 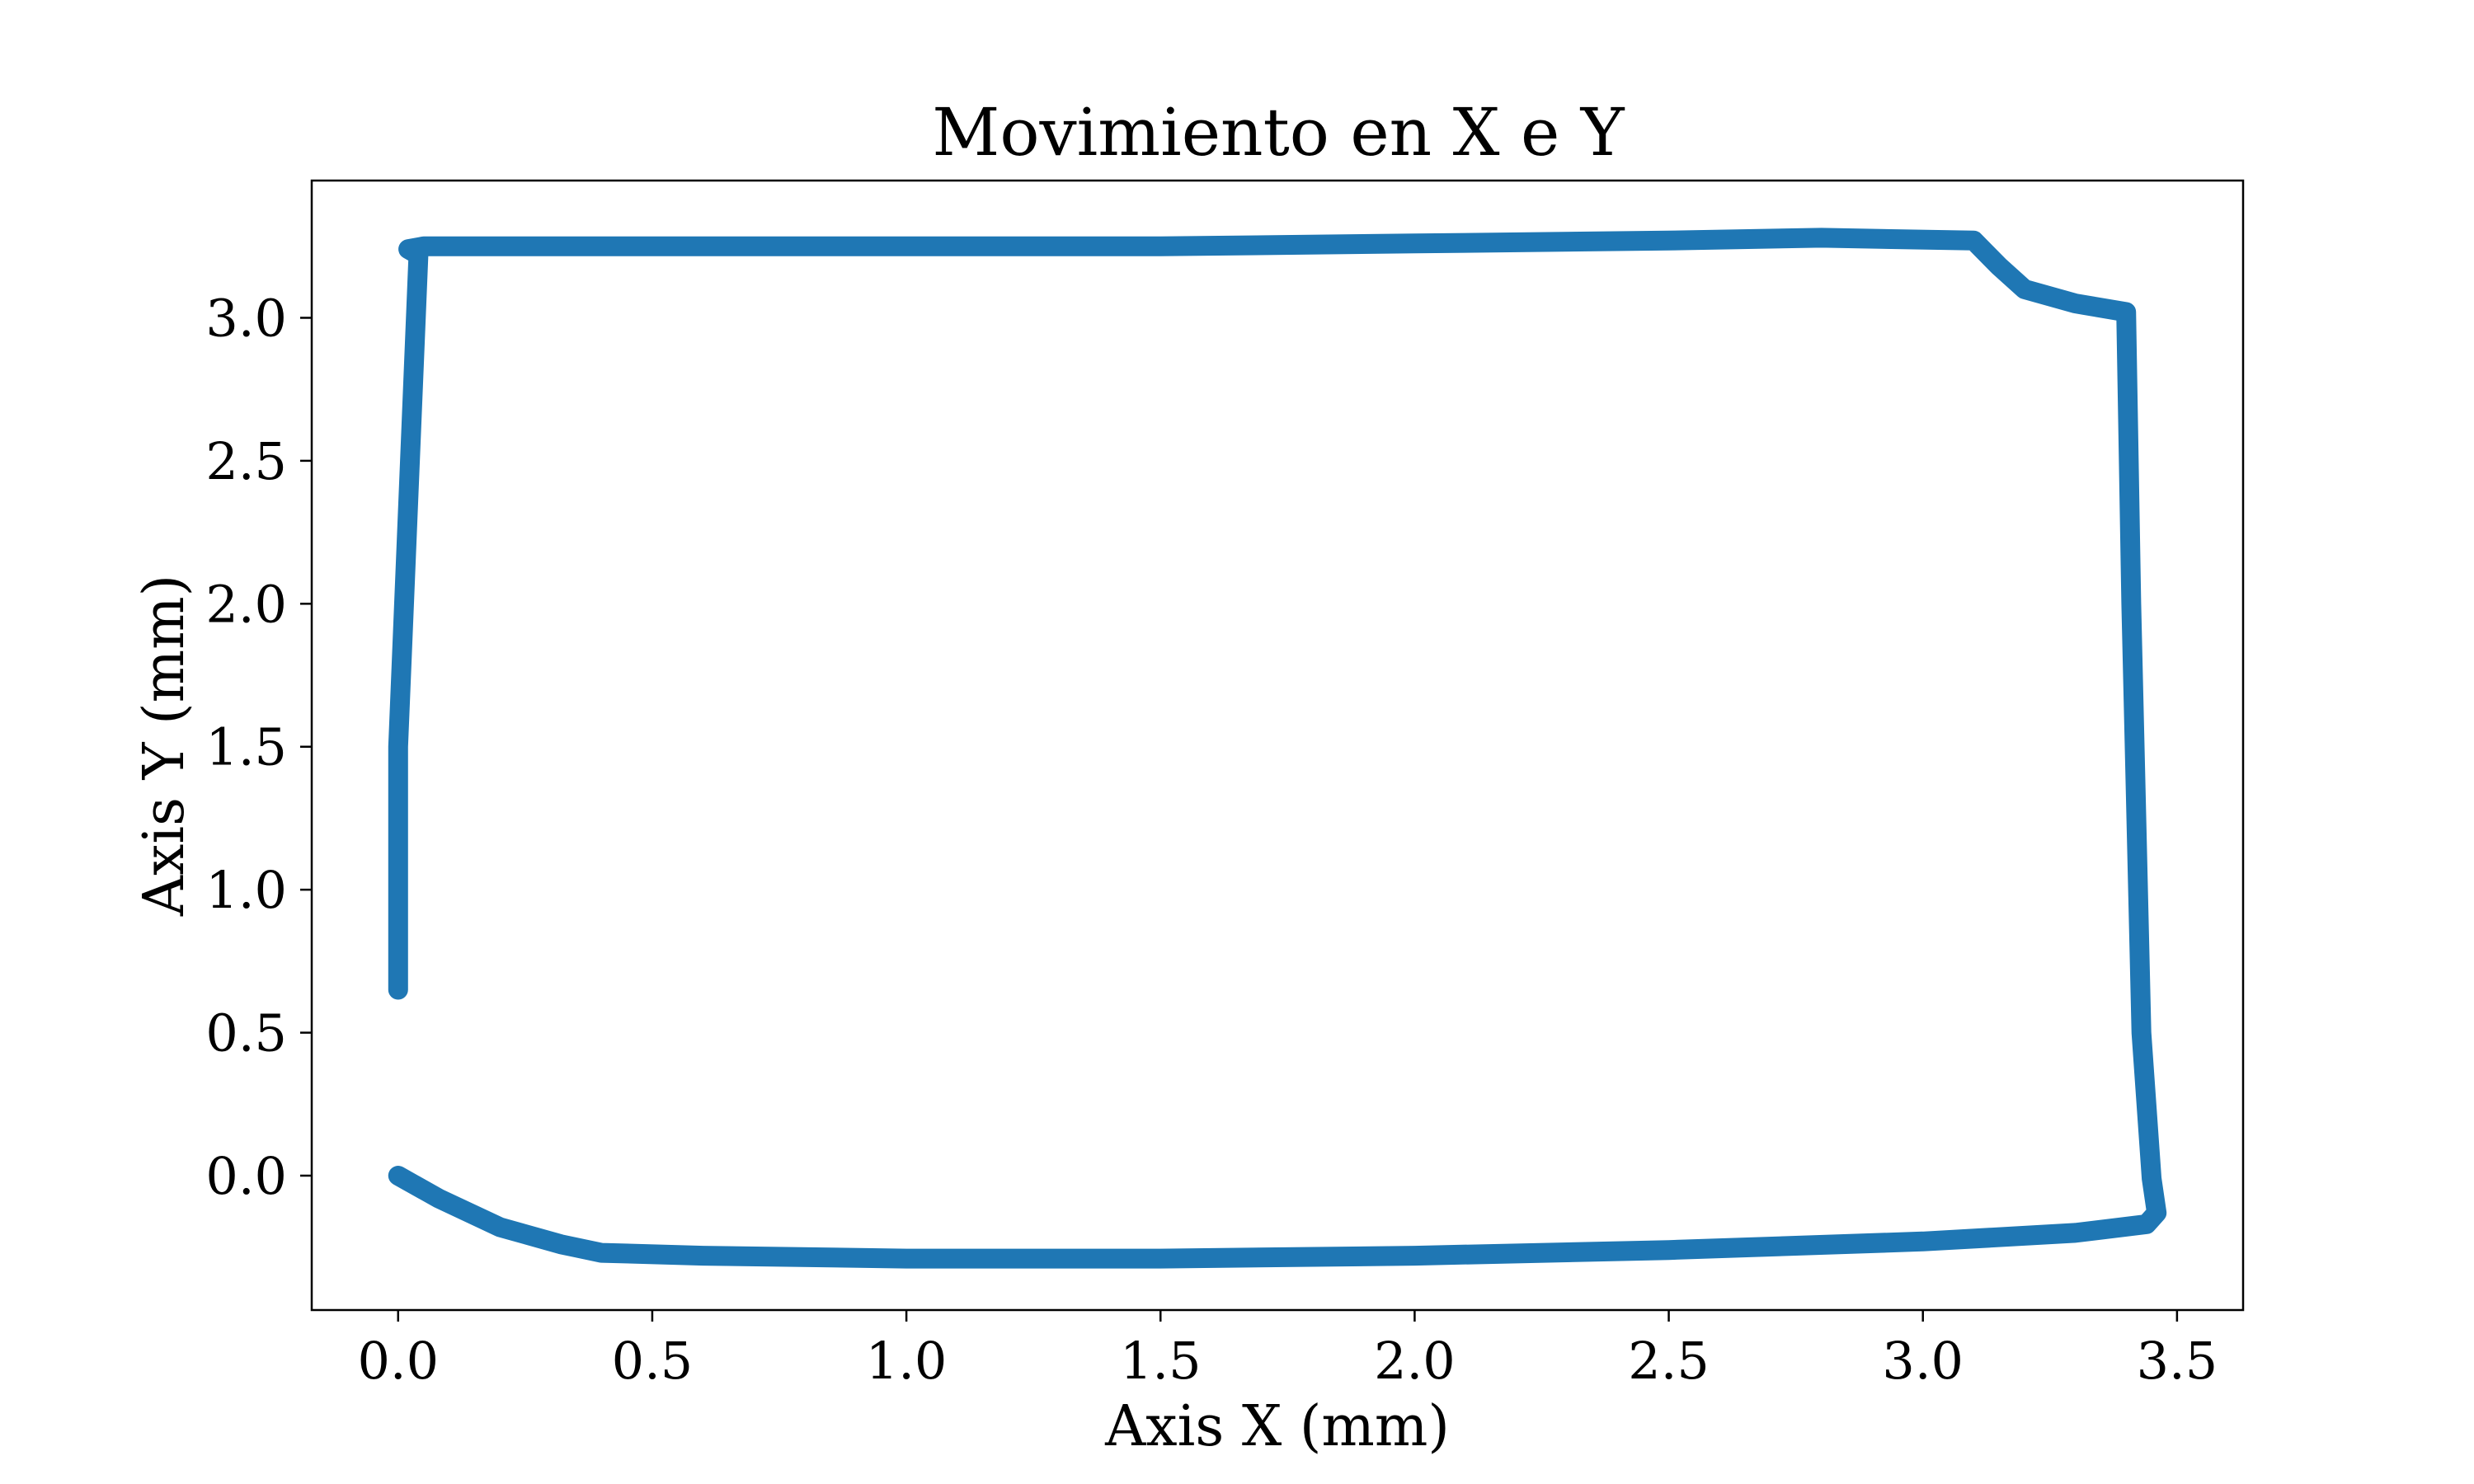 I want to click on x-tick-label: 0.0, so click(x=398, y=1361).